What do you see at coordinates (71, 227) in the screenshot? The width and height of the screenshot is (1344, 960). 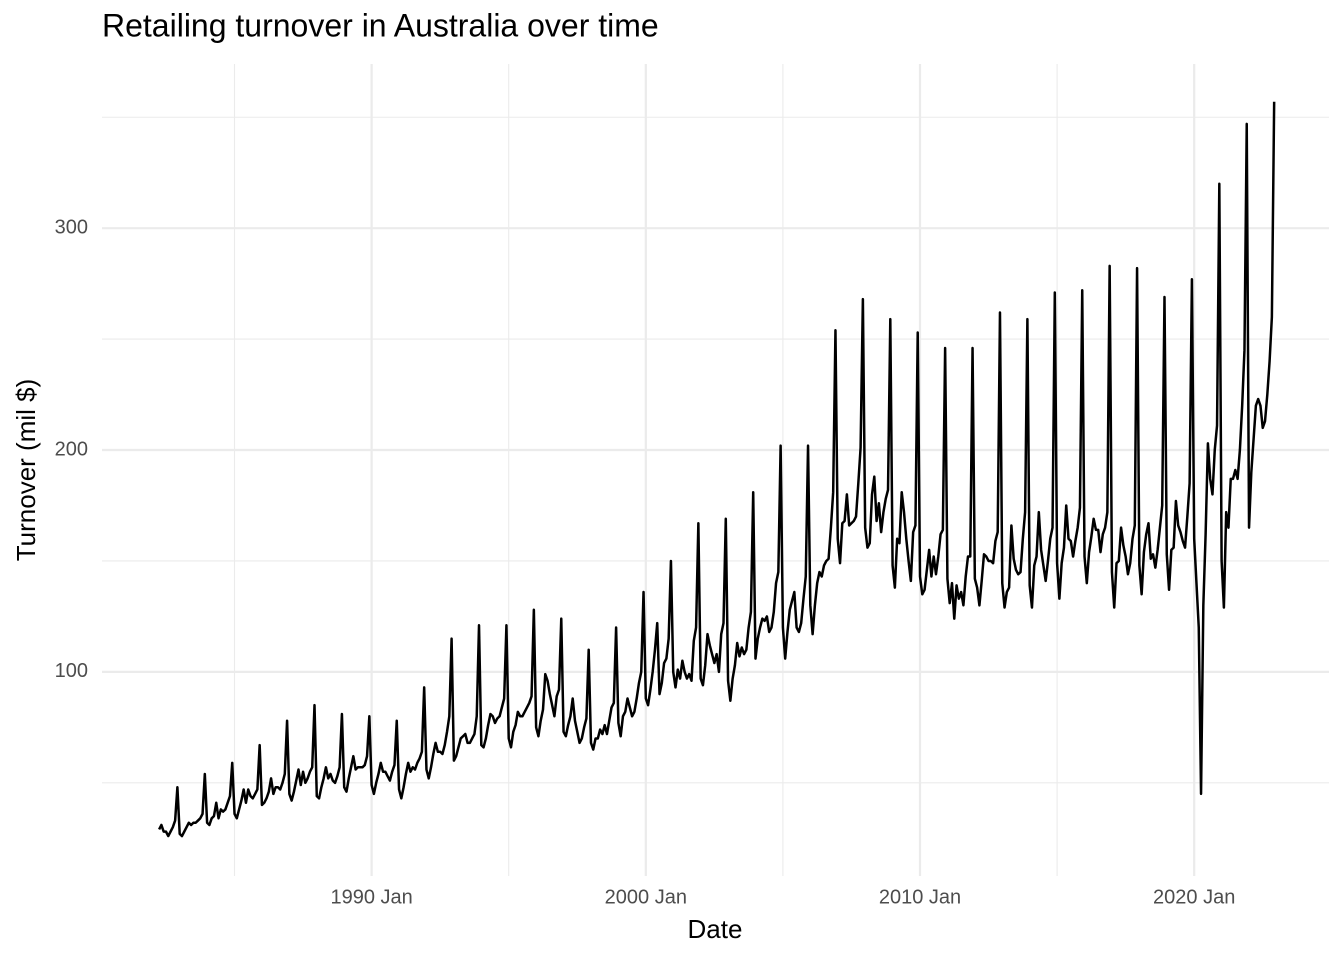 I see `y-tick-label: 300` at bounding box center [71, 227].